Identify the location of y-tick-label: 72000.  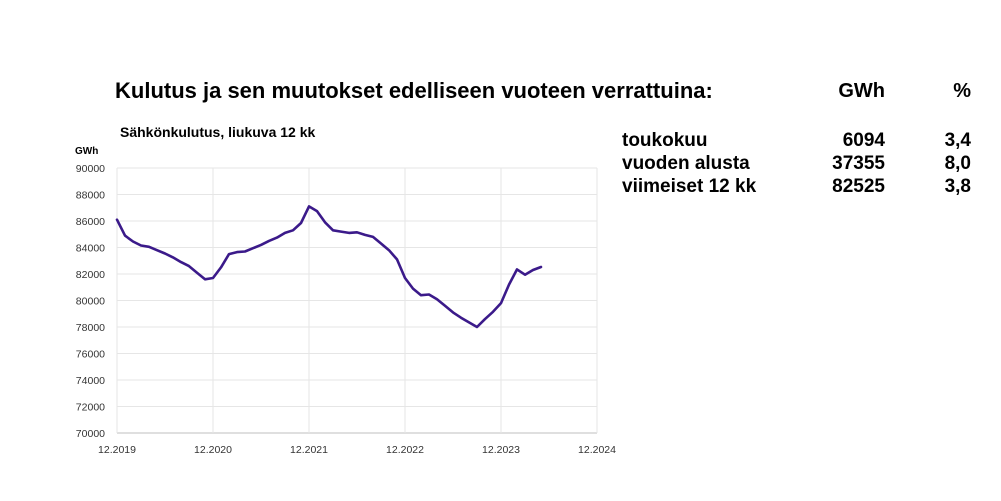
(90, 408).